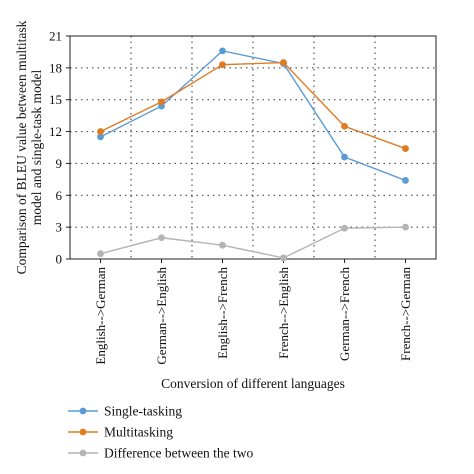 The width and height of the screenshot is (474, 474). Describe the element at coordinates (344, 314) in the screenshot. I see `x-tick-label: German-->French` at that location.